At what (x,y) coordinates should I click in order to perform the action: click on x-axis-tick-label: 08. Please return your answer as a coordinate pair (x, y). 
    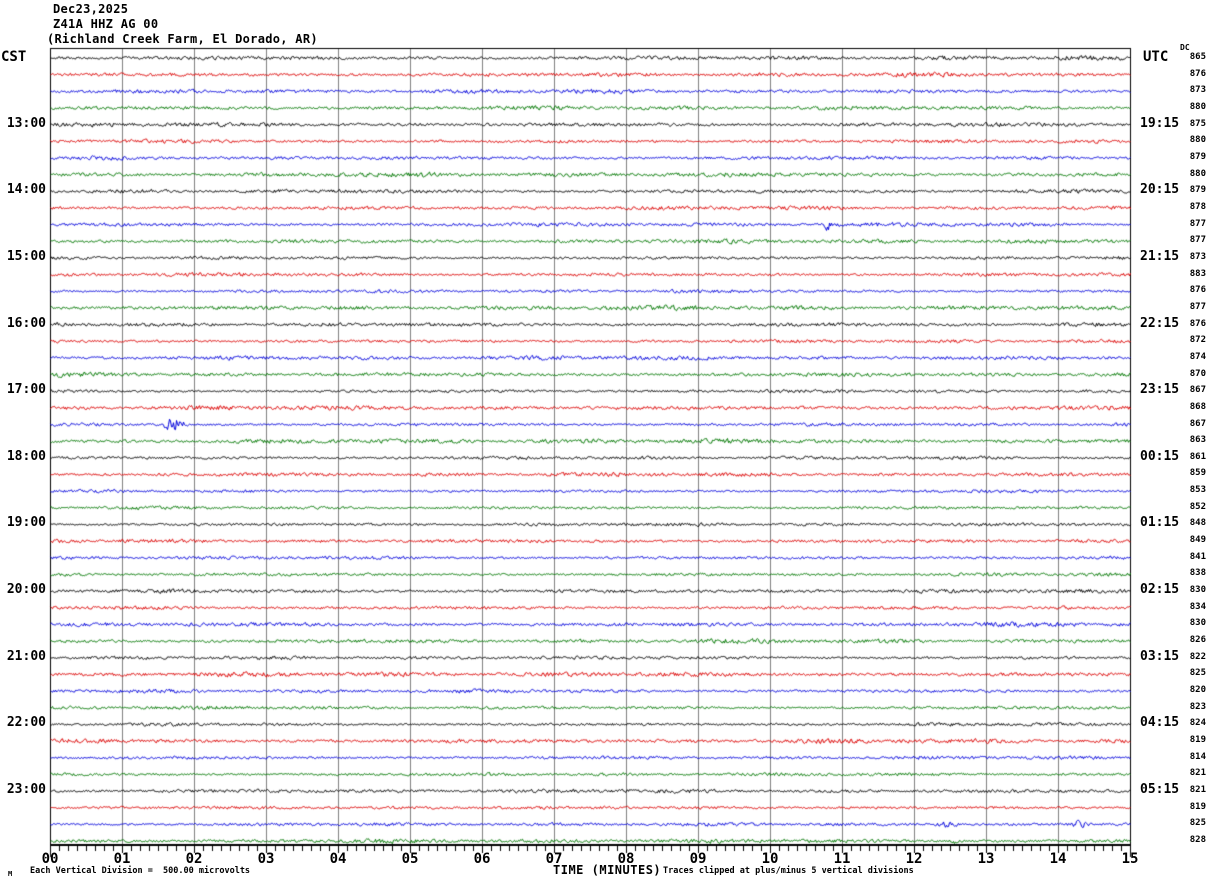
    Looking at the image, I should click on (626, 859).